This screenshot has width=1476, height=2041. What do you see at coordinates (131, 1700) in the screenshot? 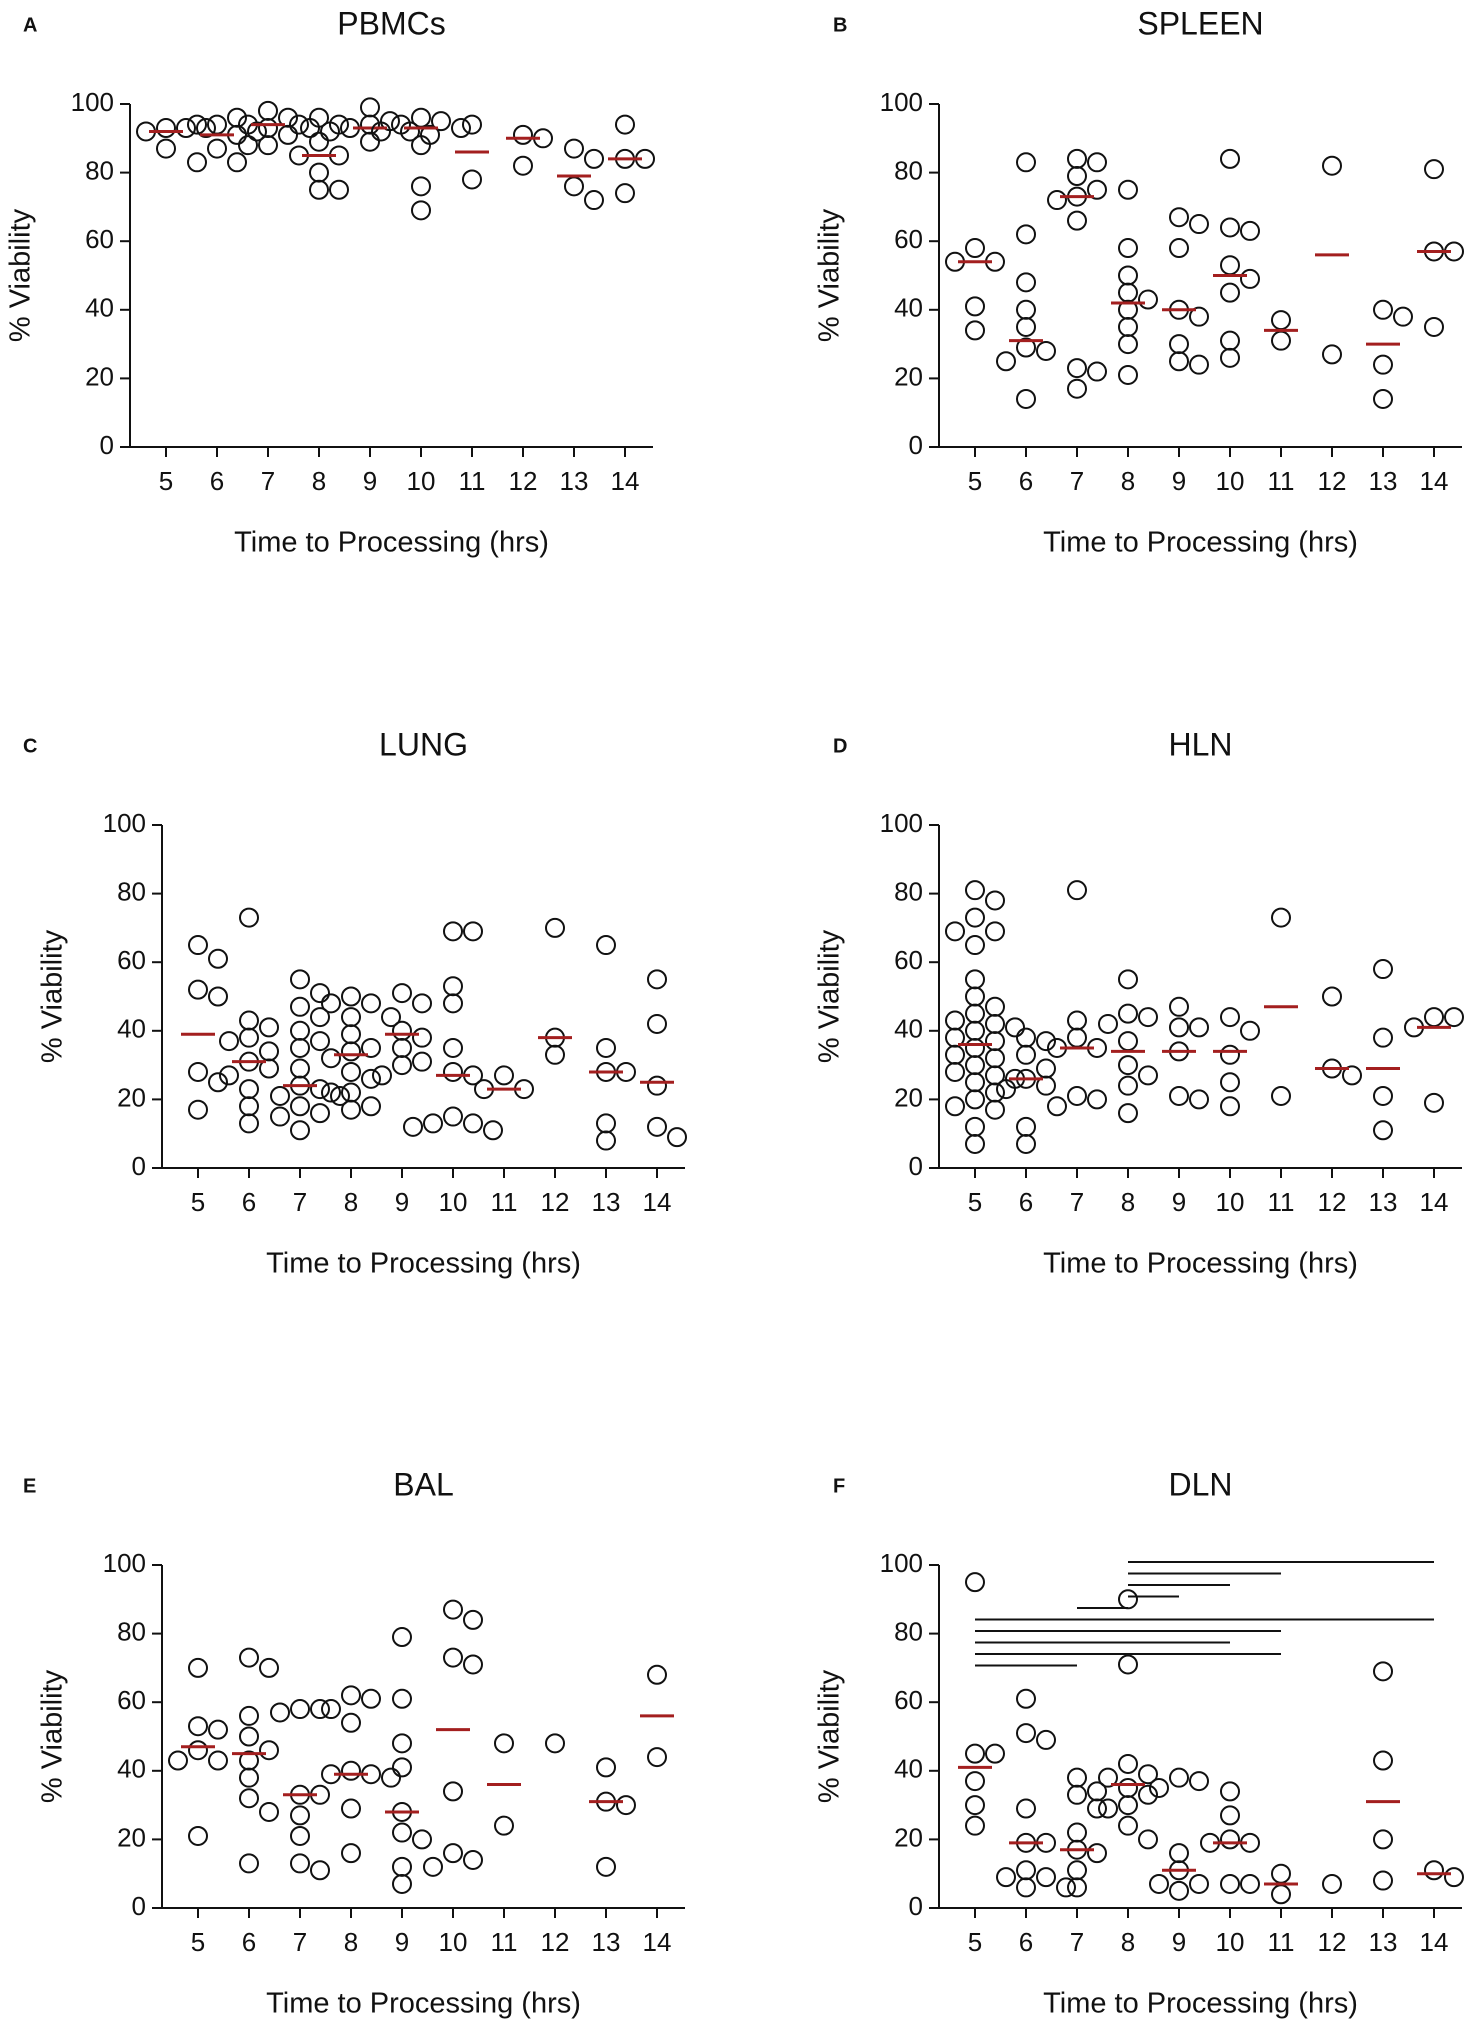
I see `y-tick-label: 60` at bounding box center [131, 1700].